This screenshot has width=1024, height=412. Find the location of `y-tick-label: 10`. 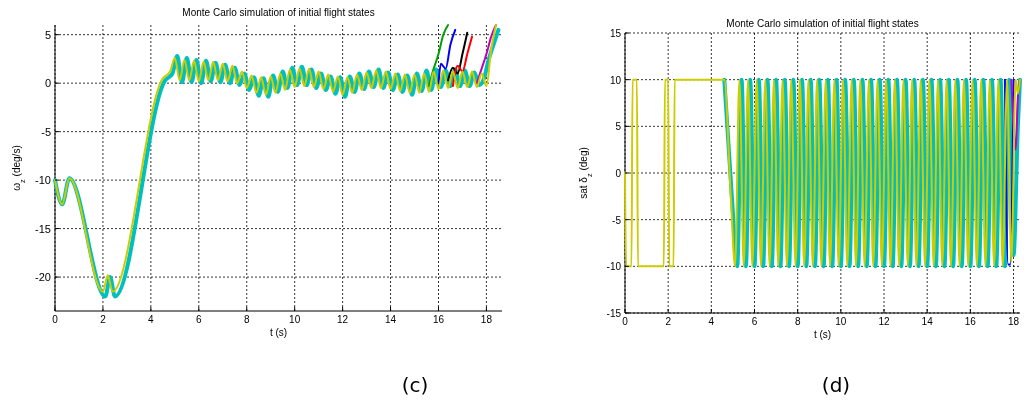

y-tick-label: 10 is located at coordinates (615, 80).